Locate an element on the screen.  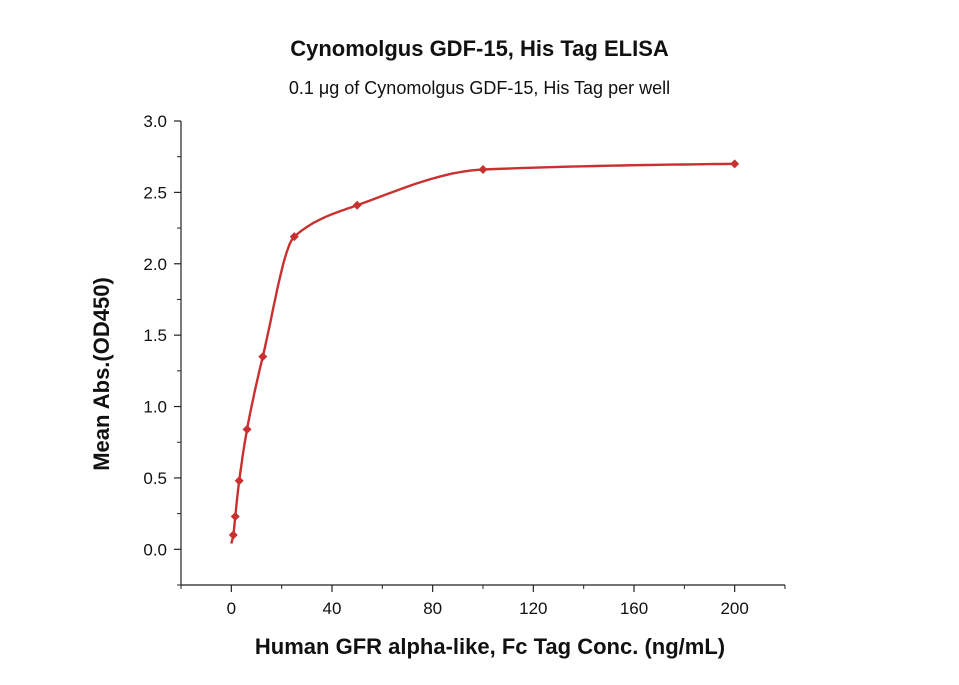
y-tick-label: 0.0 is located at coordinates (155, 549).